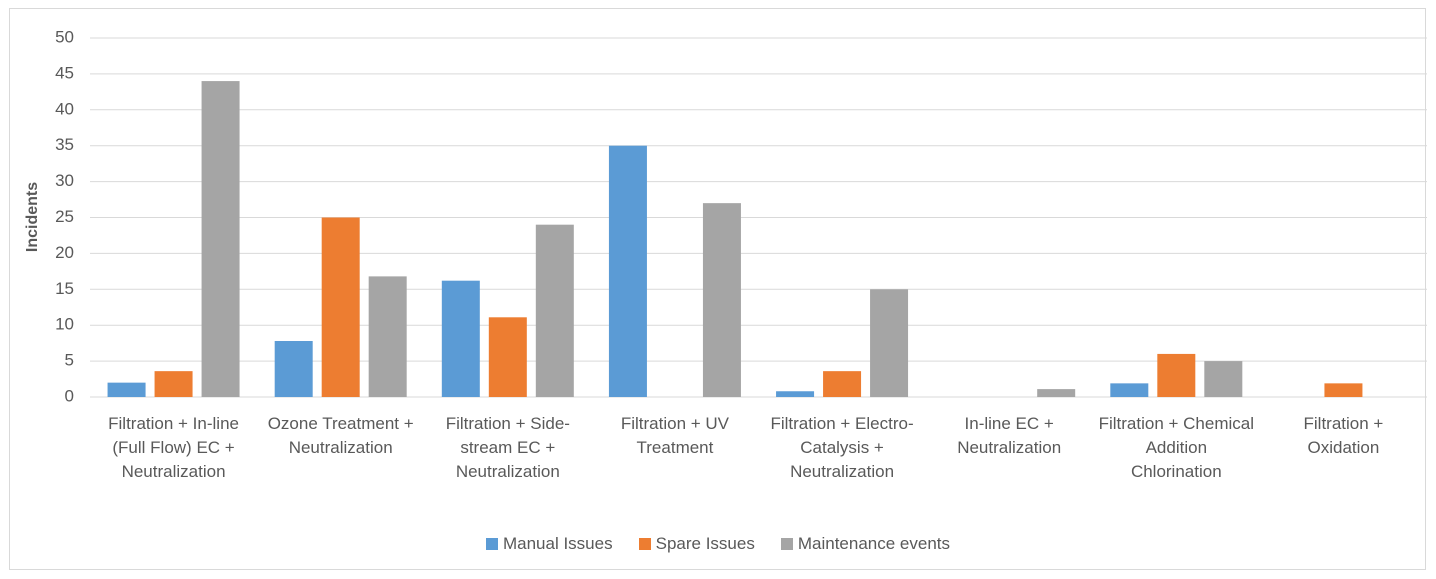  What do you see at coordinates (69, 395) in the screenshot?
I see `y-tick-label: 0` at bounding box center [69, 395].